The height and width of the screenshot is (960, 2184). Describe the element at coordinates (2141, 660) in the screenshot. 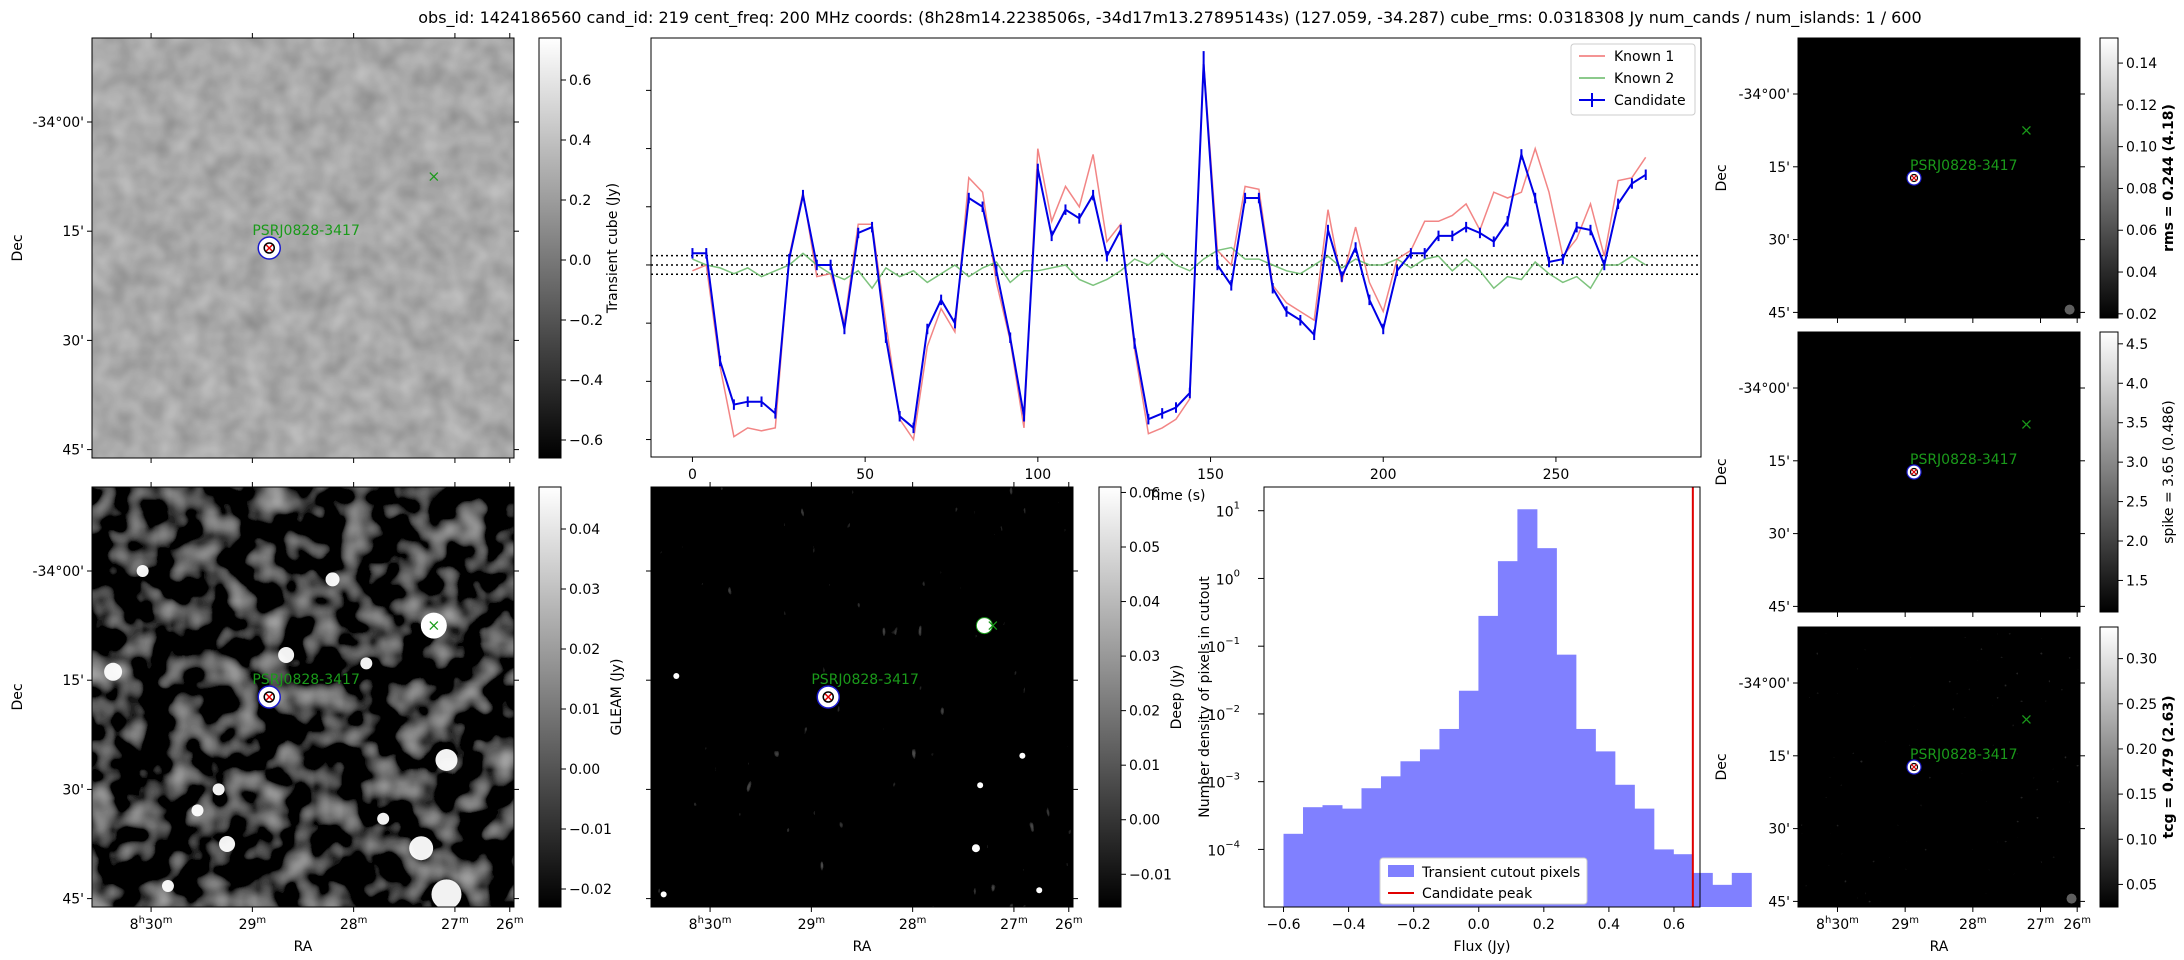

I see `colorbar-tick-label: 0.30` at that location.